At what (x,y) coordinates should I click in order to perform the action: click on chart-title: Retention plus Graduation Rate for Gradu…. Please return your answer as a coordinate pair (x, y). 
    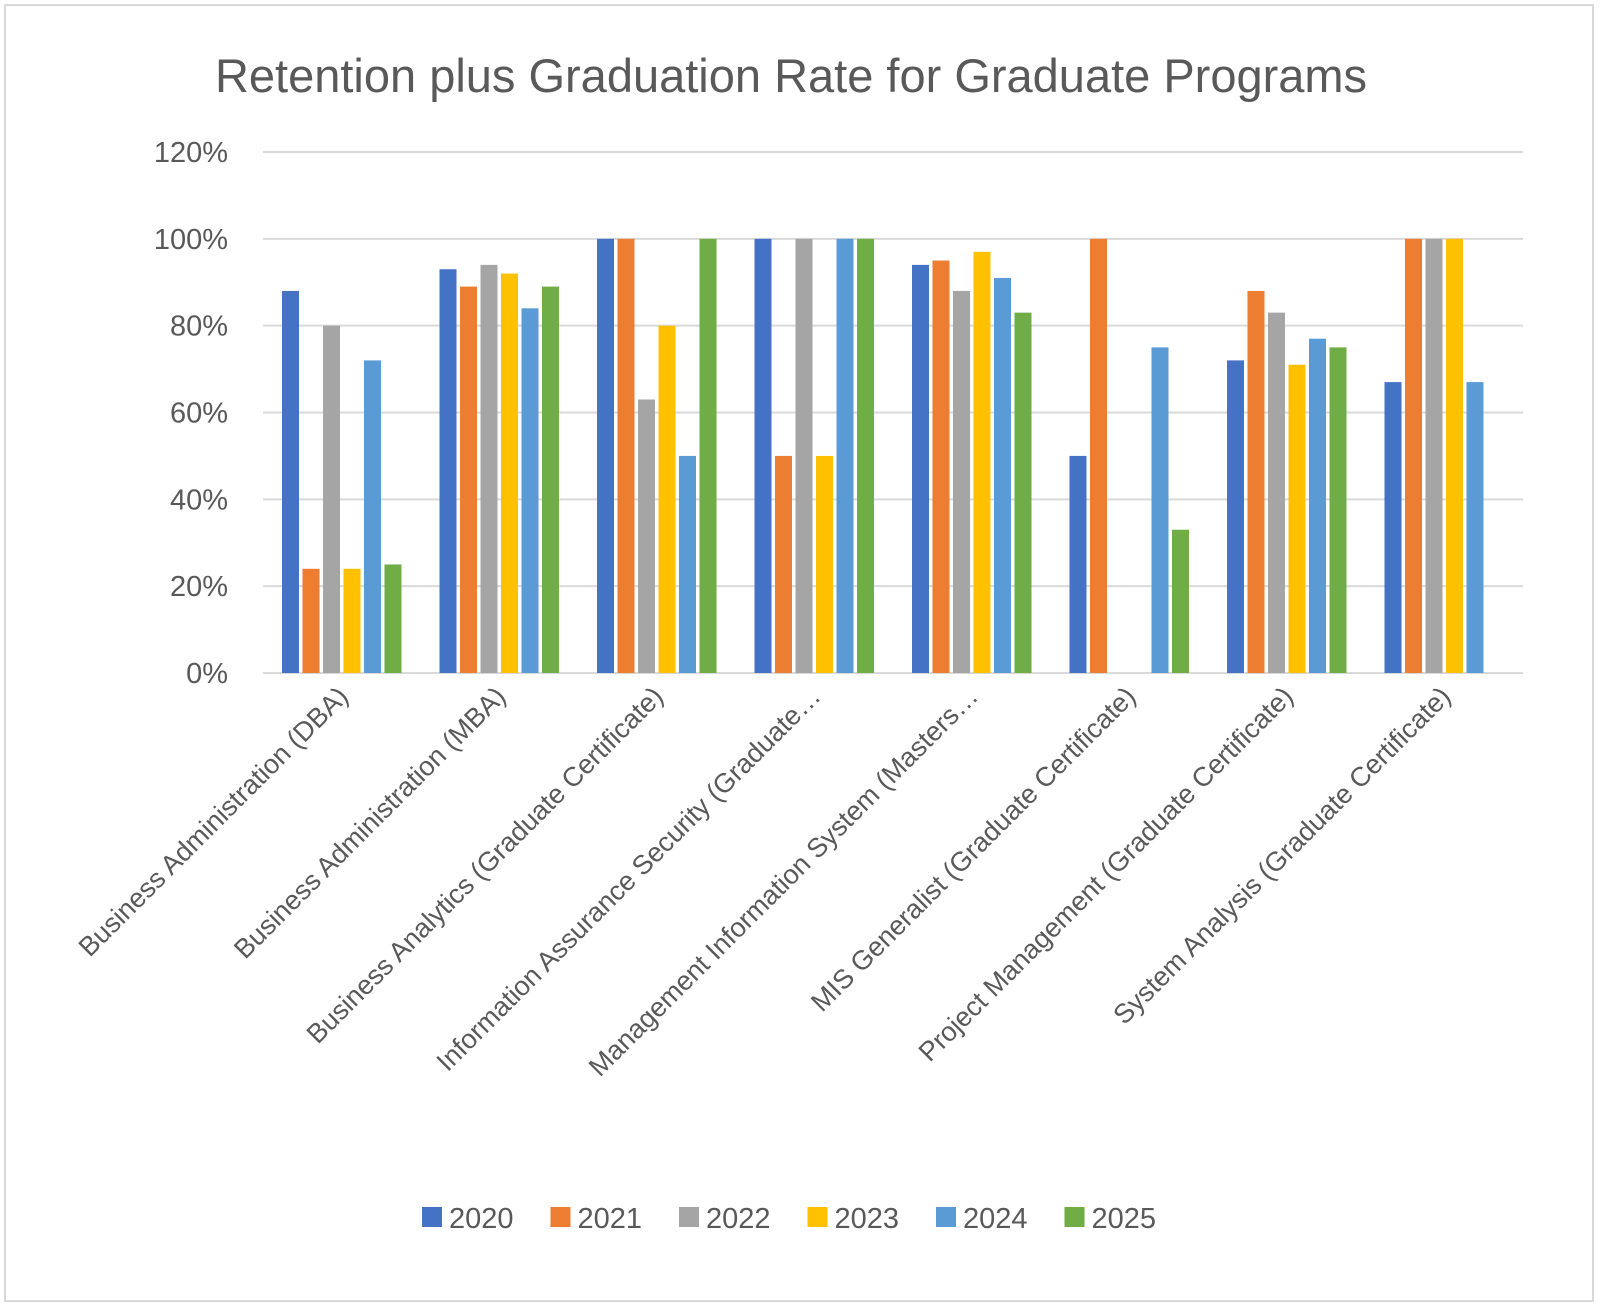
    Looking at the image, I should click on (791, 75).